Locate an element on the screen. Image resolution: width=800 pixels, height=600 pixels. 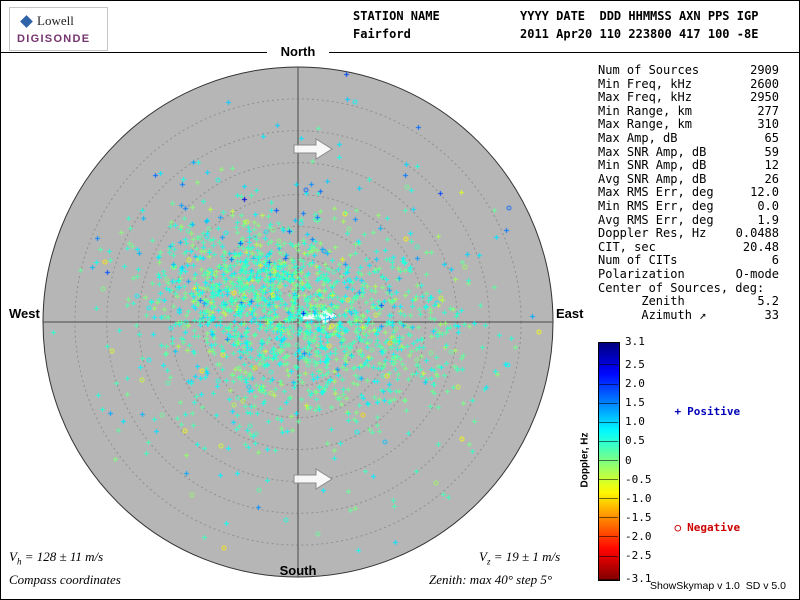
parameter-row: Max Amp, dB 65 is located at coordinates (688, 138).